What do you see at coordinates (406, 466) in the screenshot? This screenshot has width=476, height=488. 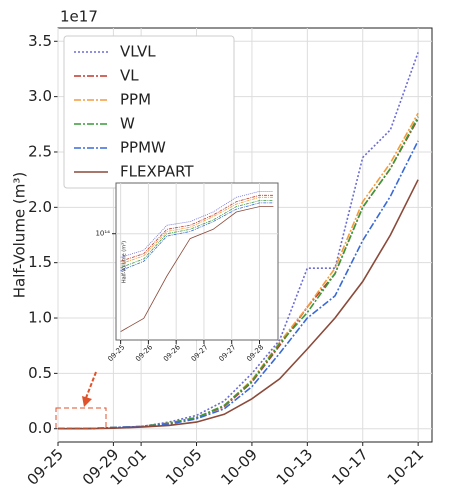 I see `x-tick-label: 10-21` at bounding box center [406, 466].